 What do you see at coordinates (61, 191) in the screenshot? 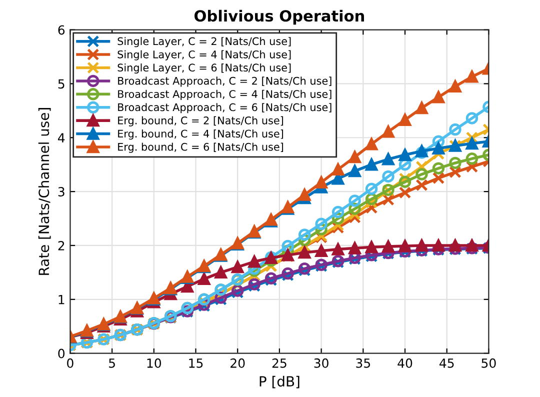
I see `y-tick-label: 3` at bounding box center [61, 191].